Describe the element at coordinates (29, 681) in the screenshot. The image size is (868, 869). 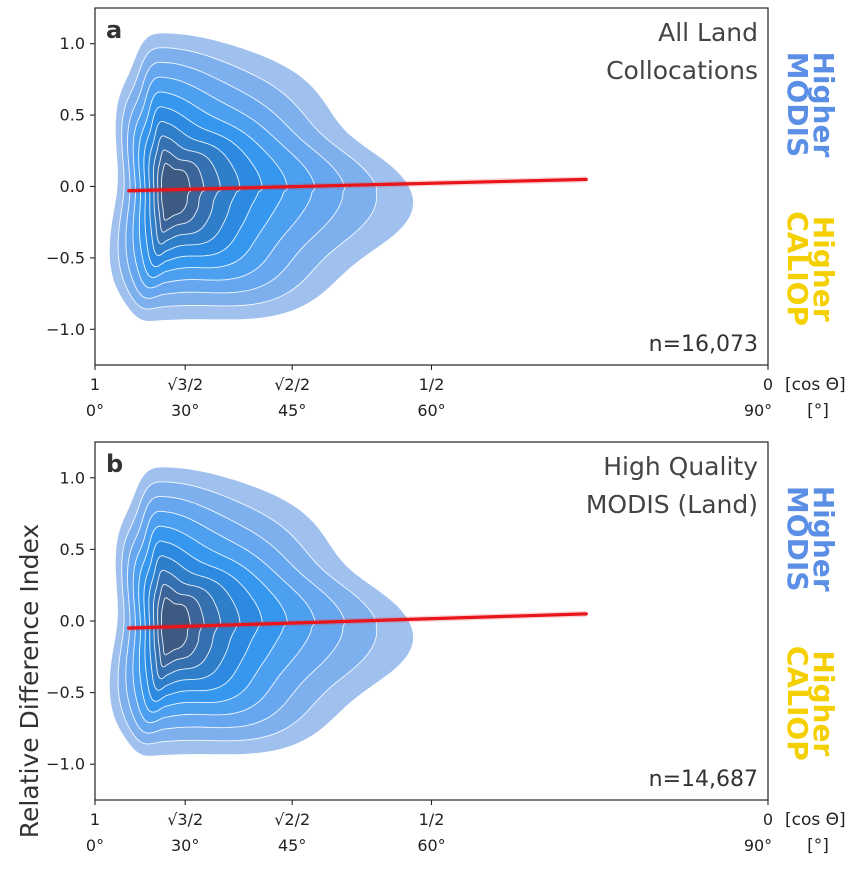
I see `y-axis-label: Relative Difference Index` at that location.